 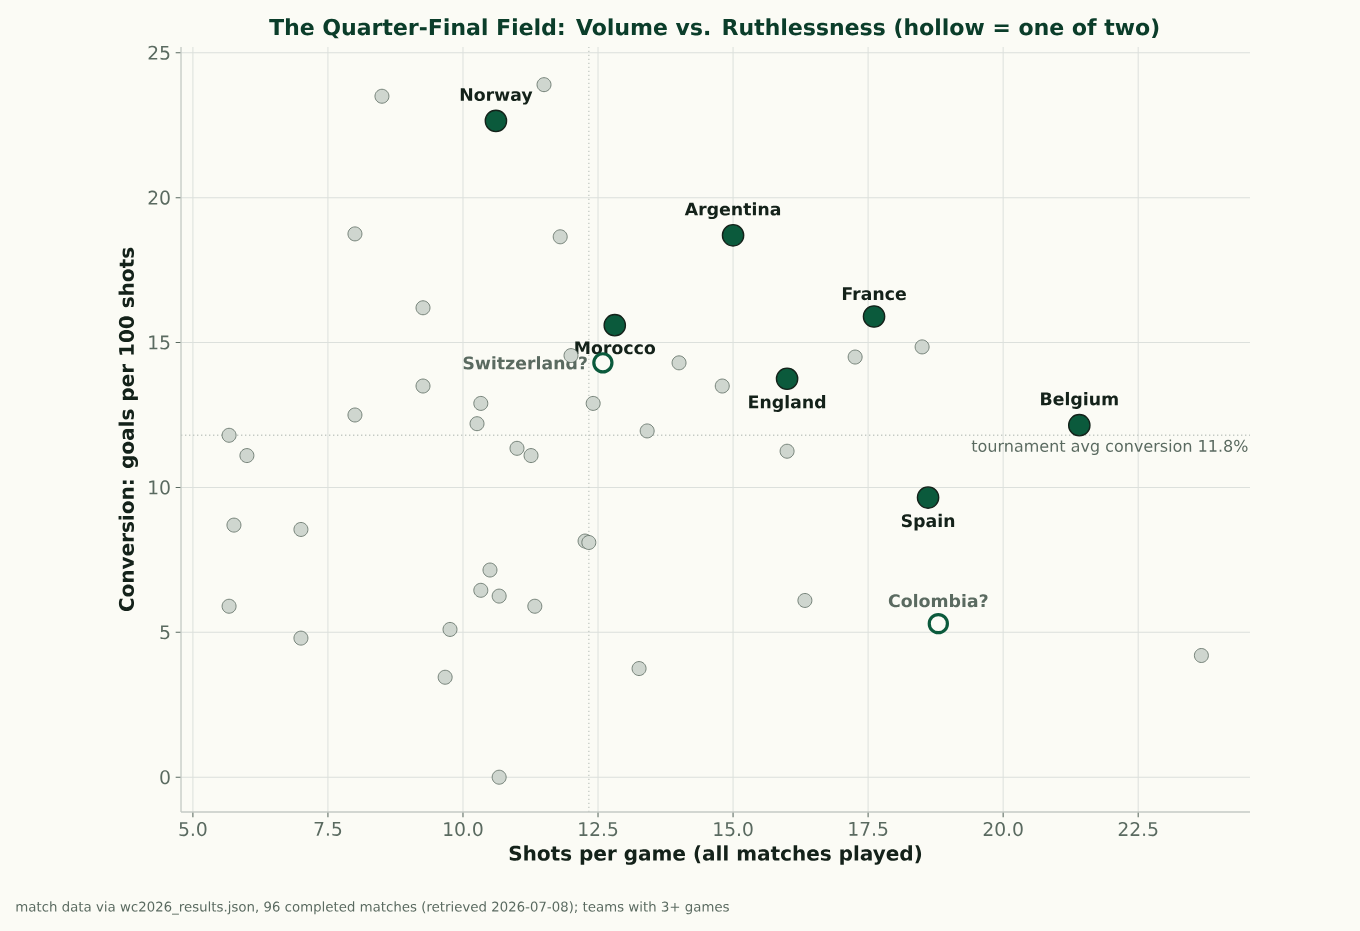 I want to click on annotation: England, so click(x=787, y=403).